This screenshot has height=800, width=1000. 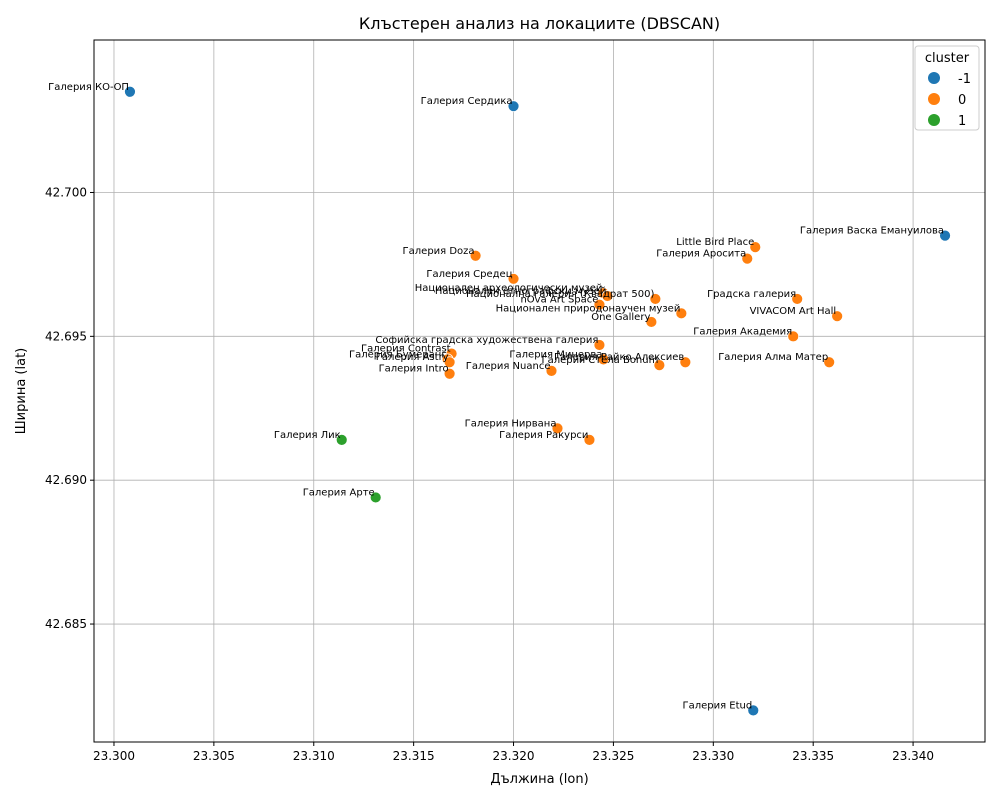 What do you see at coordinates (406, 349) in the screenshot?
I see `point-label: Галерия Contrast` at bounding box center [406, 349].